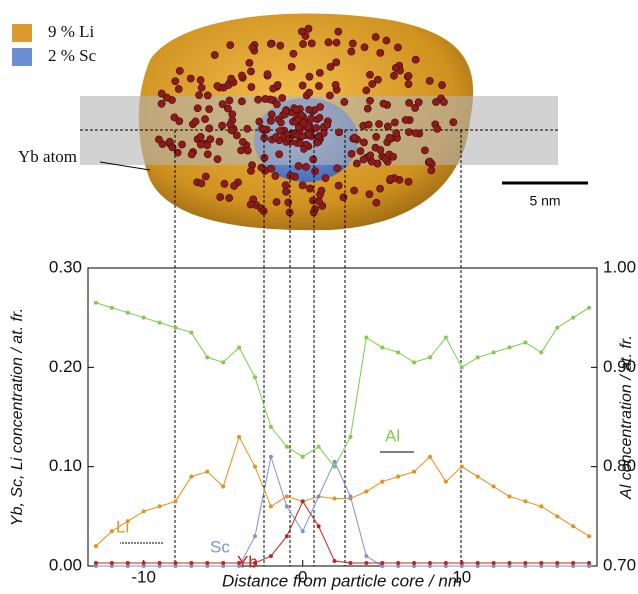 The height and width of the screenshot is (594, 638). I want to click on series-label: Li, so click(122, 526).